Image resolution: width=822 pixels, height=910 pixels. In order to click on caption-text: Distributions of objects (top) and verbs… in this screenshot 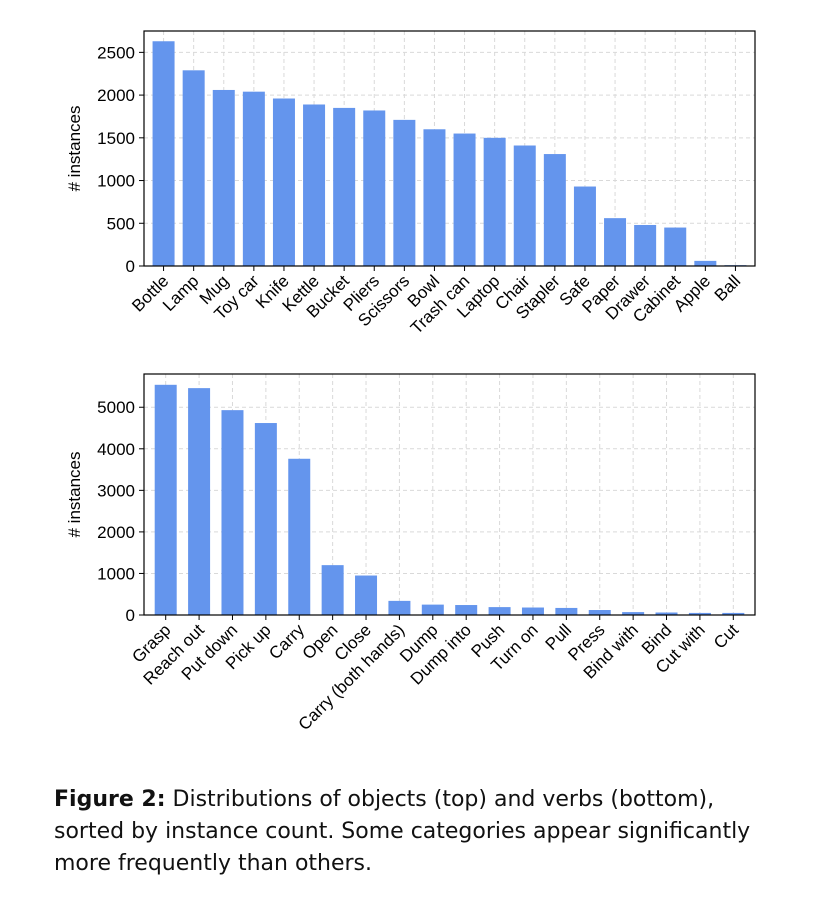, I will do `click(402, 831)`.